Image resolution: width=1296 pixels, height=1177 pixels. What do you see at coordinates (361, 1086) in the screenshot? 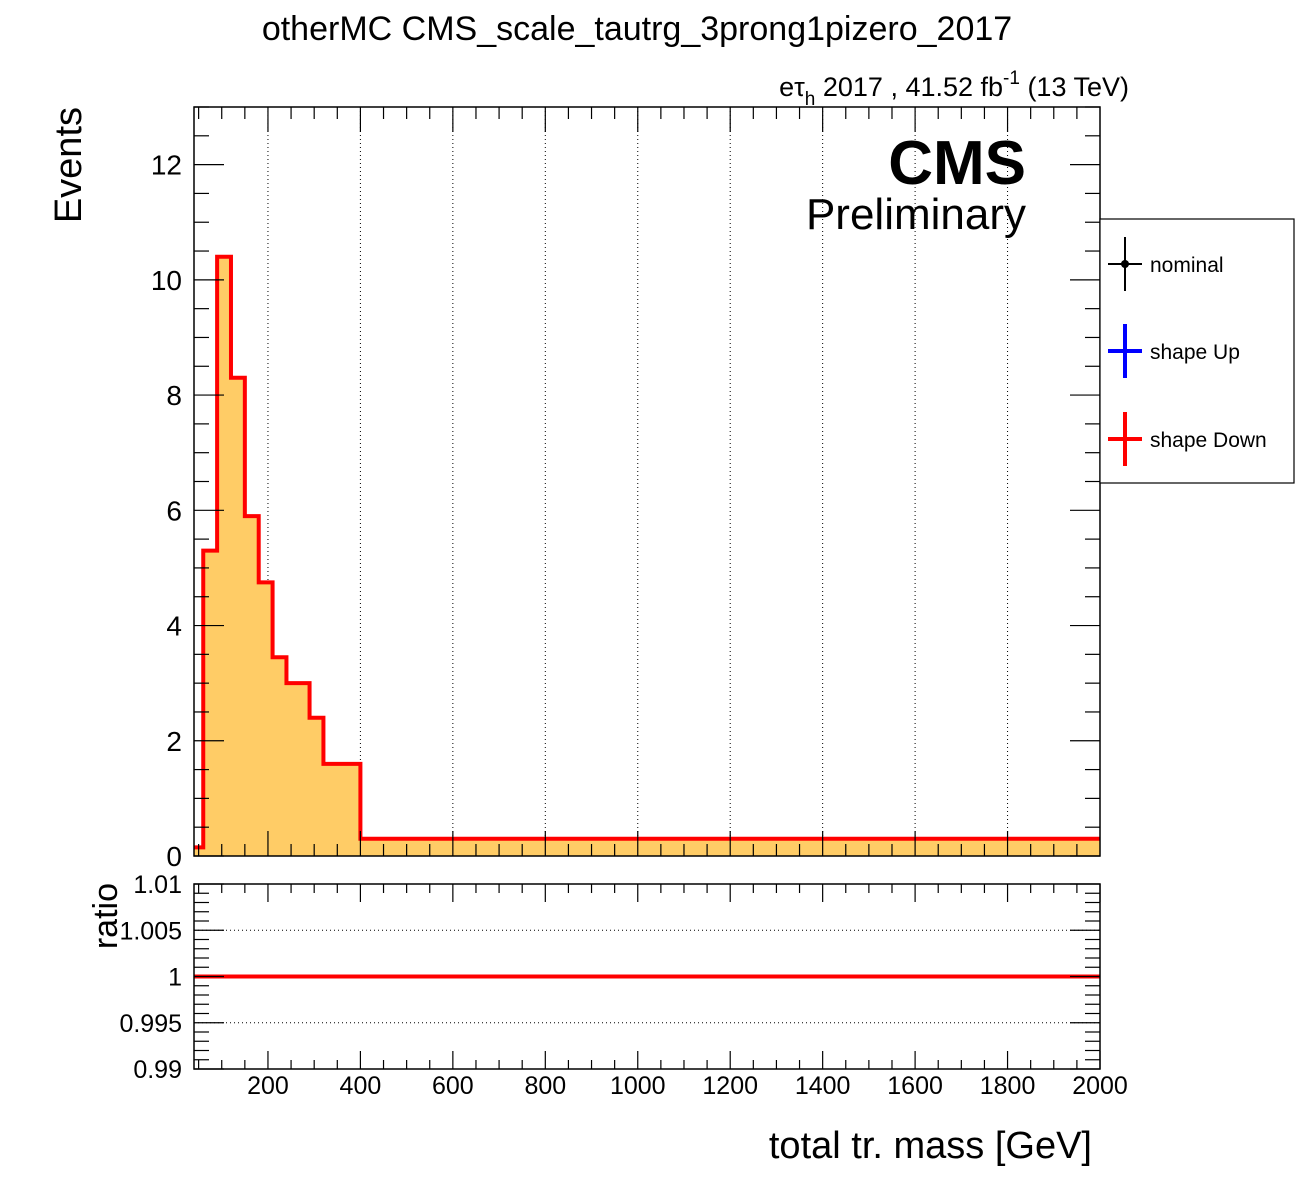
I see `x-tick-label: 400` at bounding box center [361, 1086].